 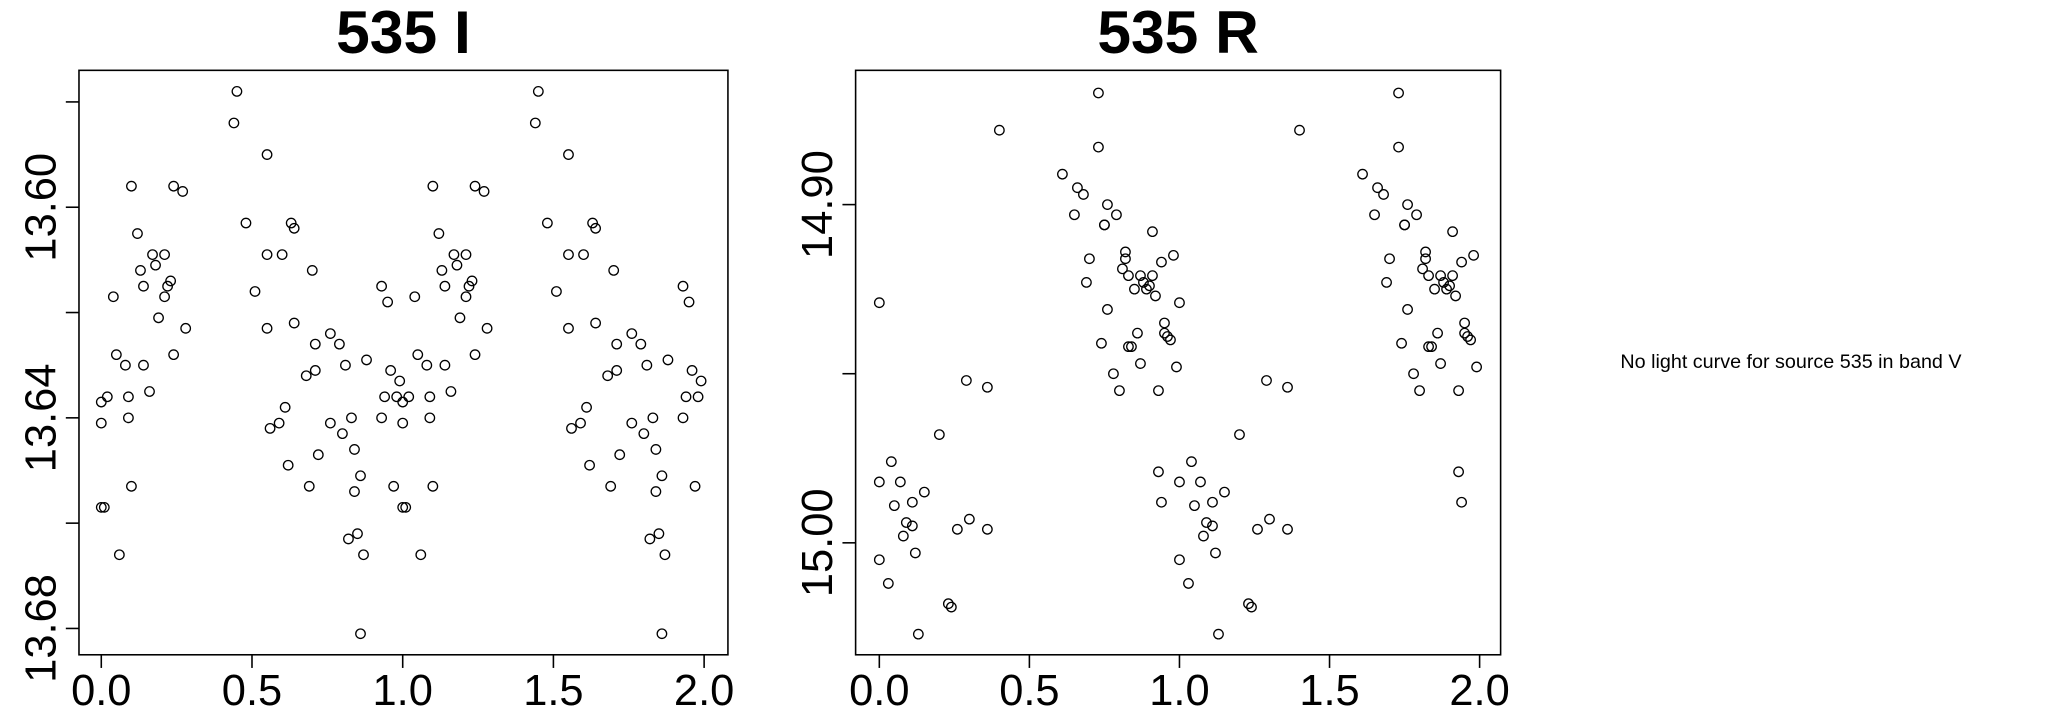 What do you see at coordinates (1179, 687) in the screenshot?
I see `x-tick-label: 1.0` at bounding box center [1179, 687].